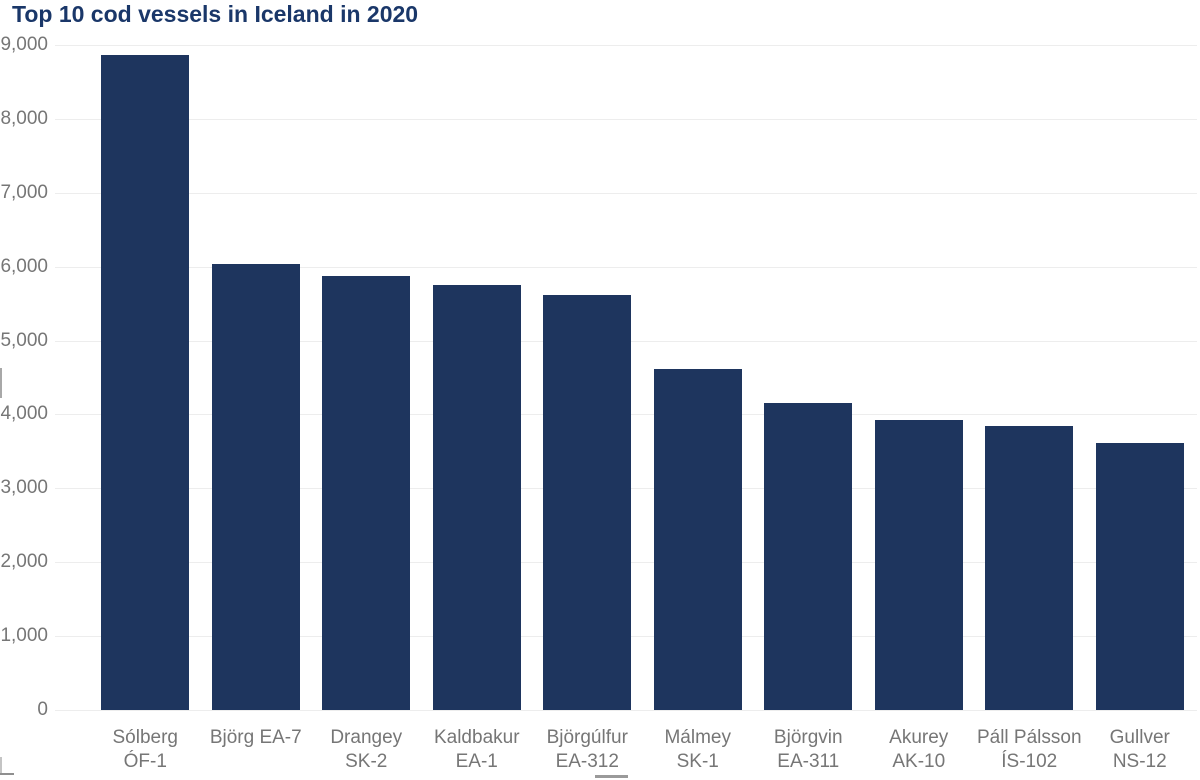  What do you see at coordinates (1139, 737) in the screenshot?
I see `x-label-line: Gullver` at bounding box center [1139, 737].